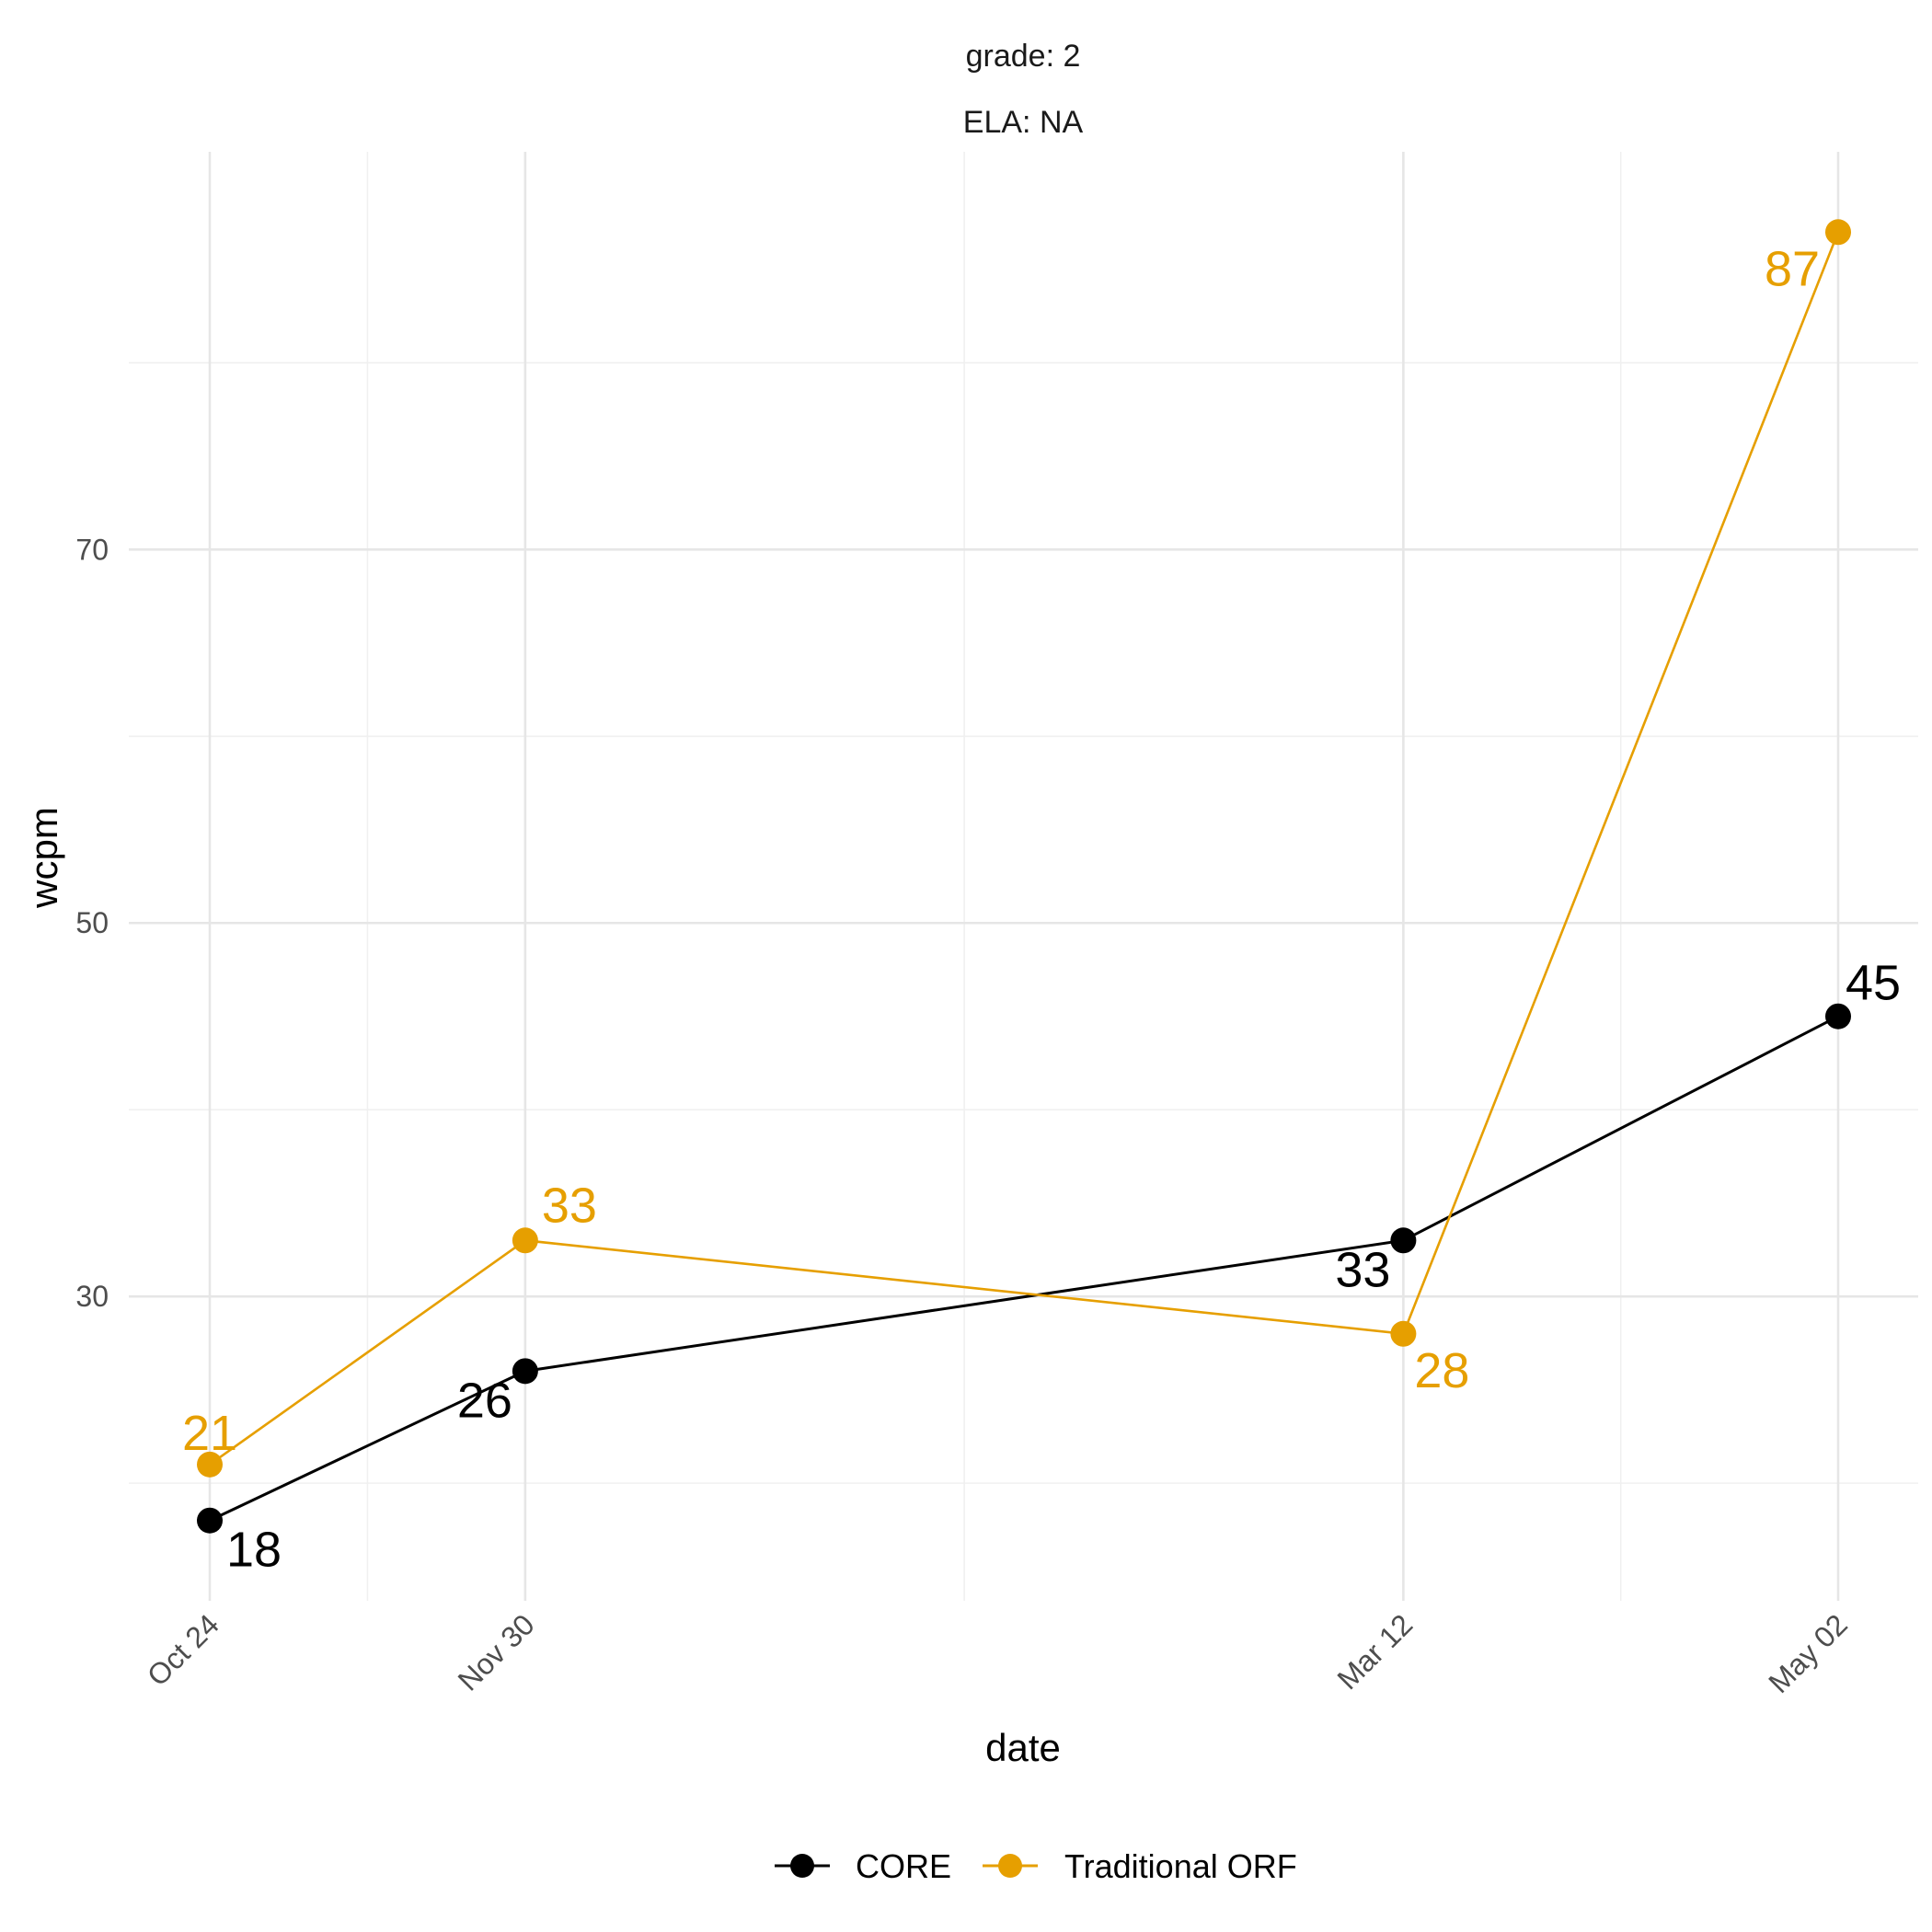 This screenshot has height=1932, width=1932. I want to click on data-label-core: 18, so click(254, 1550).